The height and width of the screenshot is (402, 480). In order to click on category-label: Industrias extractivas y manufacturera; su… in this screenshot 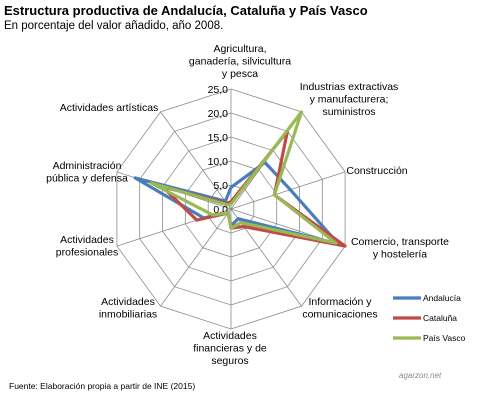, I will do `click(349, 99)`.